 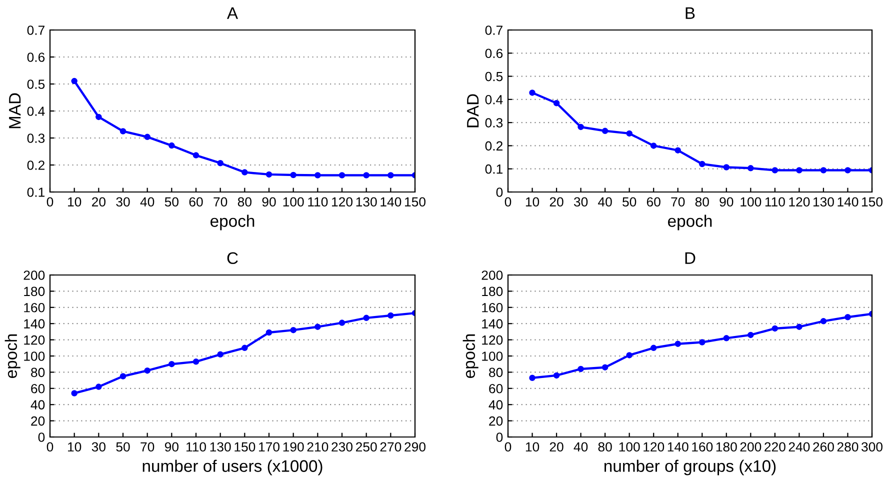 I want to click on x-tick-label: 220, so click(x=775, y=447).